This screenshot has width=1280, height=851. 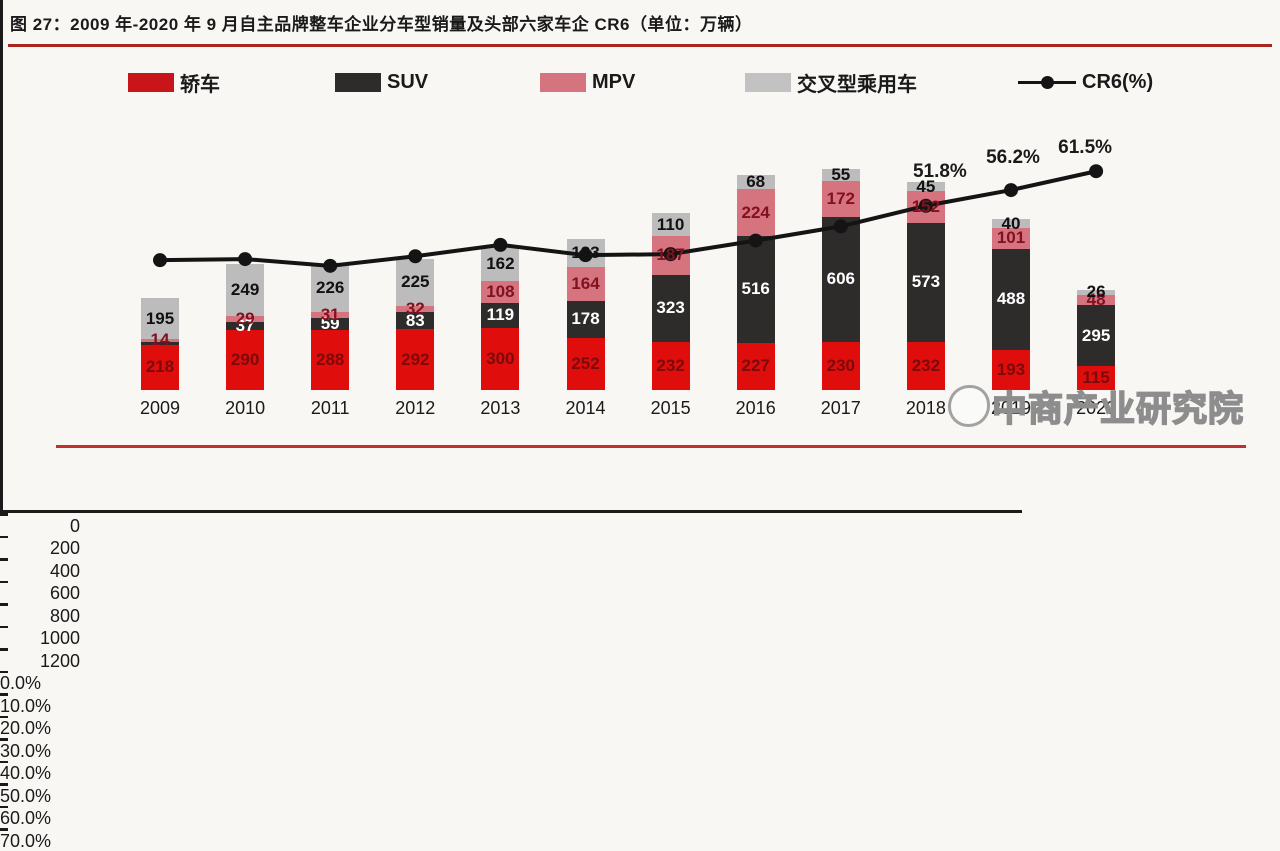 What do you see at coordinates (26, 750) in the screenshot?
I see `y-axis-right-tick-label: 30.0%` at bounding box center [26, 750].